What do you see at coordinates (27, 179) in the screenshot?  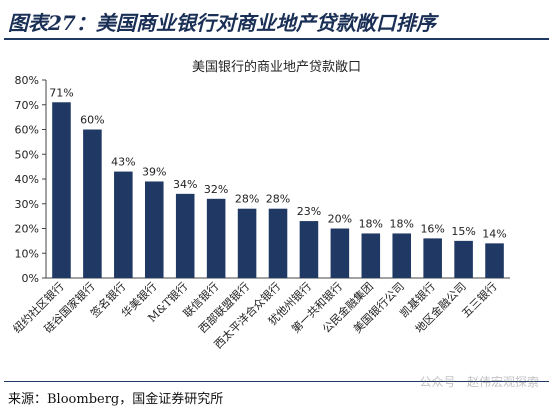 I see `y-tick-label: 40%` at bounding box center [27, 179].